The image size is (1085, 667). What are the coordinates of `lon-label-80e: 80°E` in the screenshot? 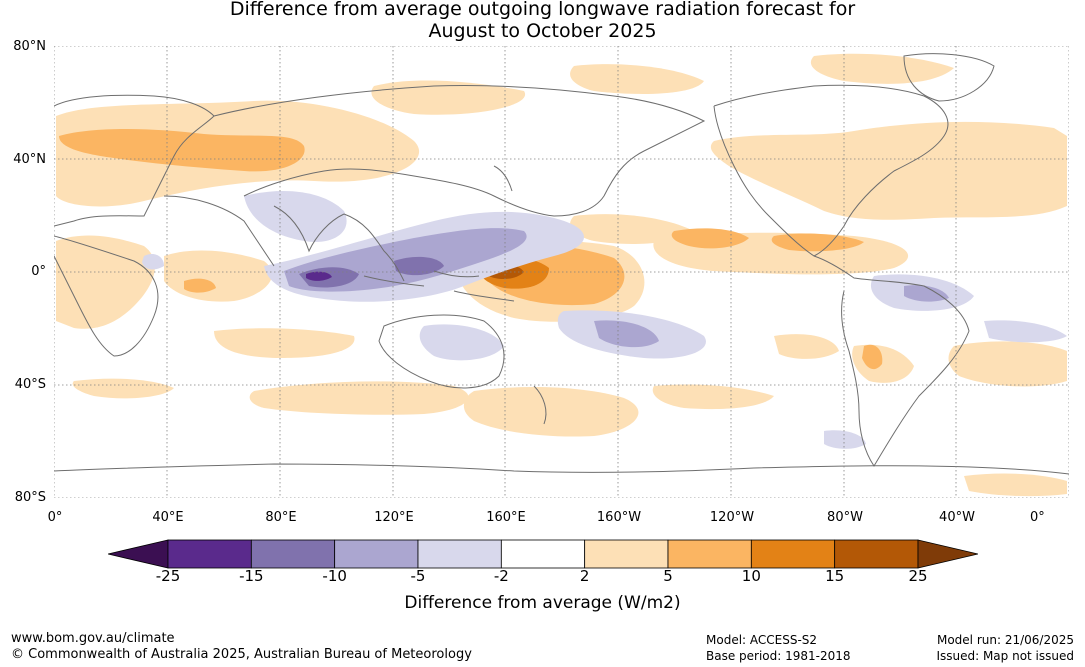 It's located at (281, 517).